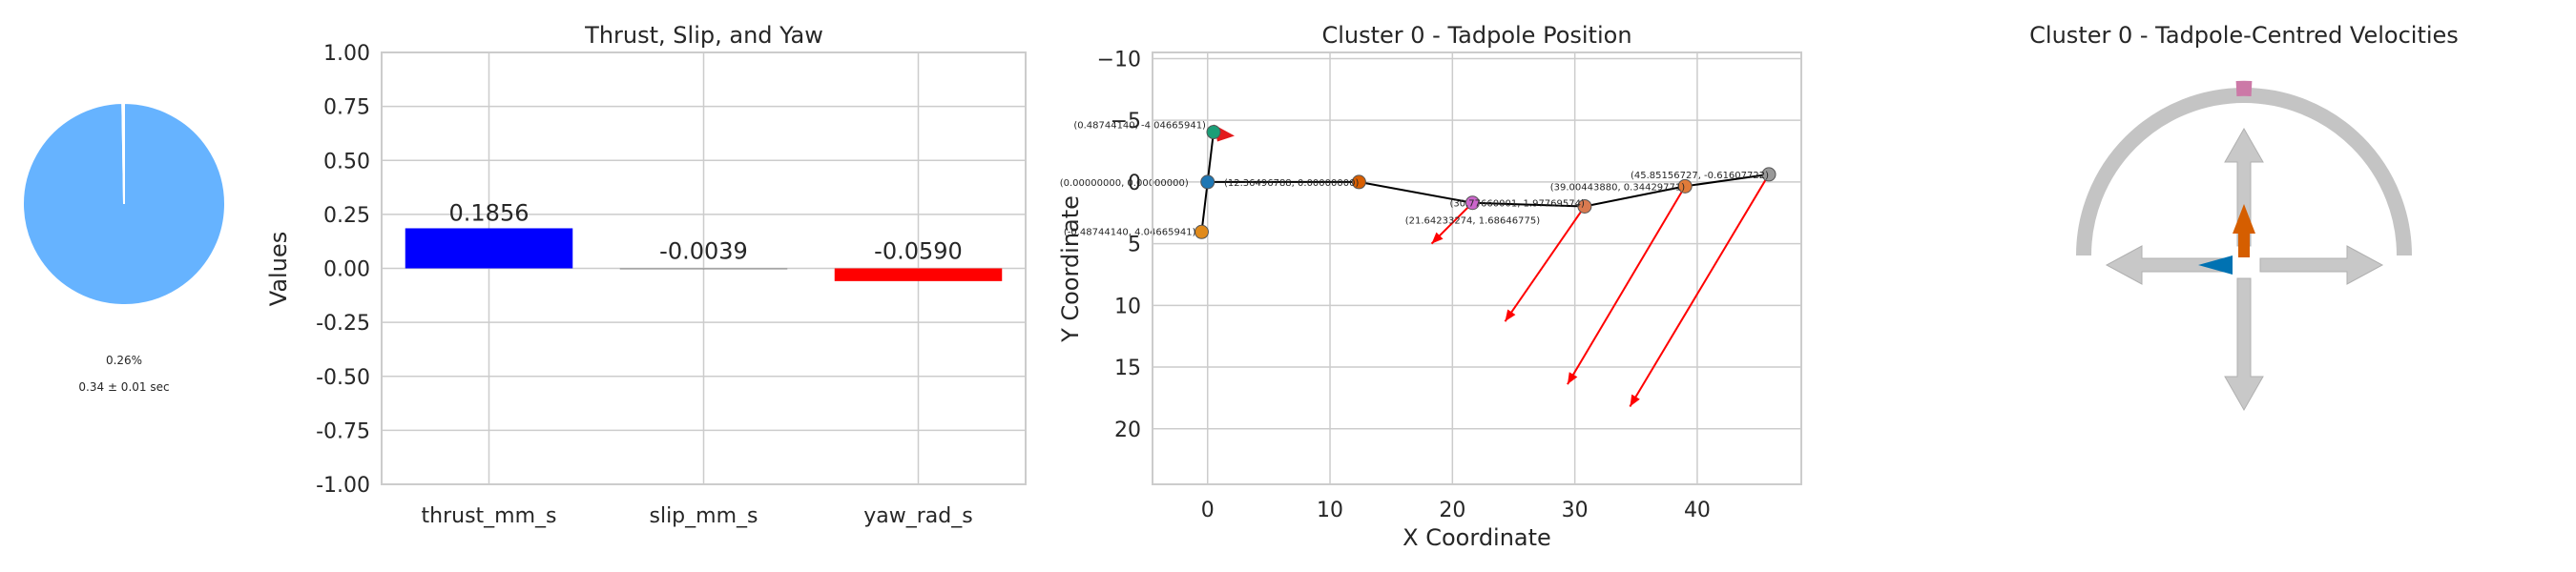 Image resolution: width=2576 pixels, height=572 pixels. Describe the element at coordinates (918, 274) in the screenshot. I see `bar-yaw_rad_s` at that location.